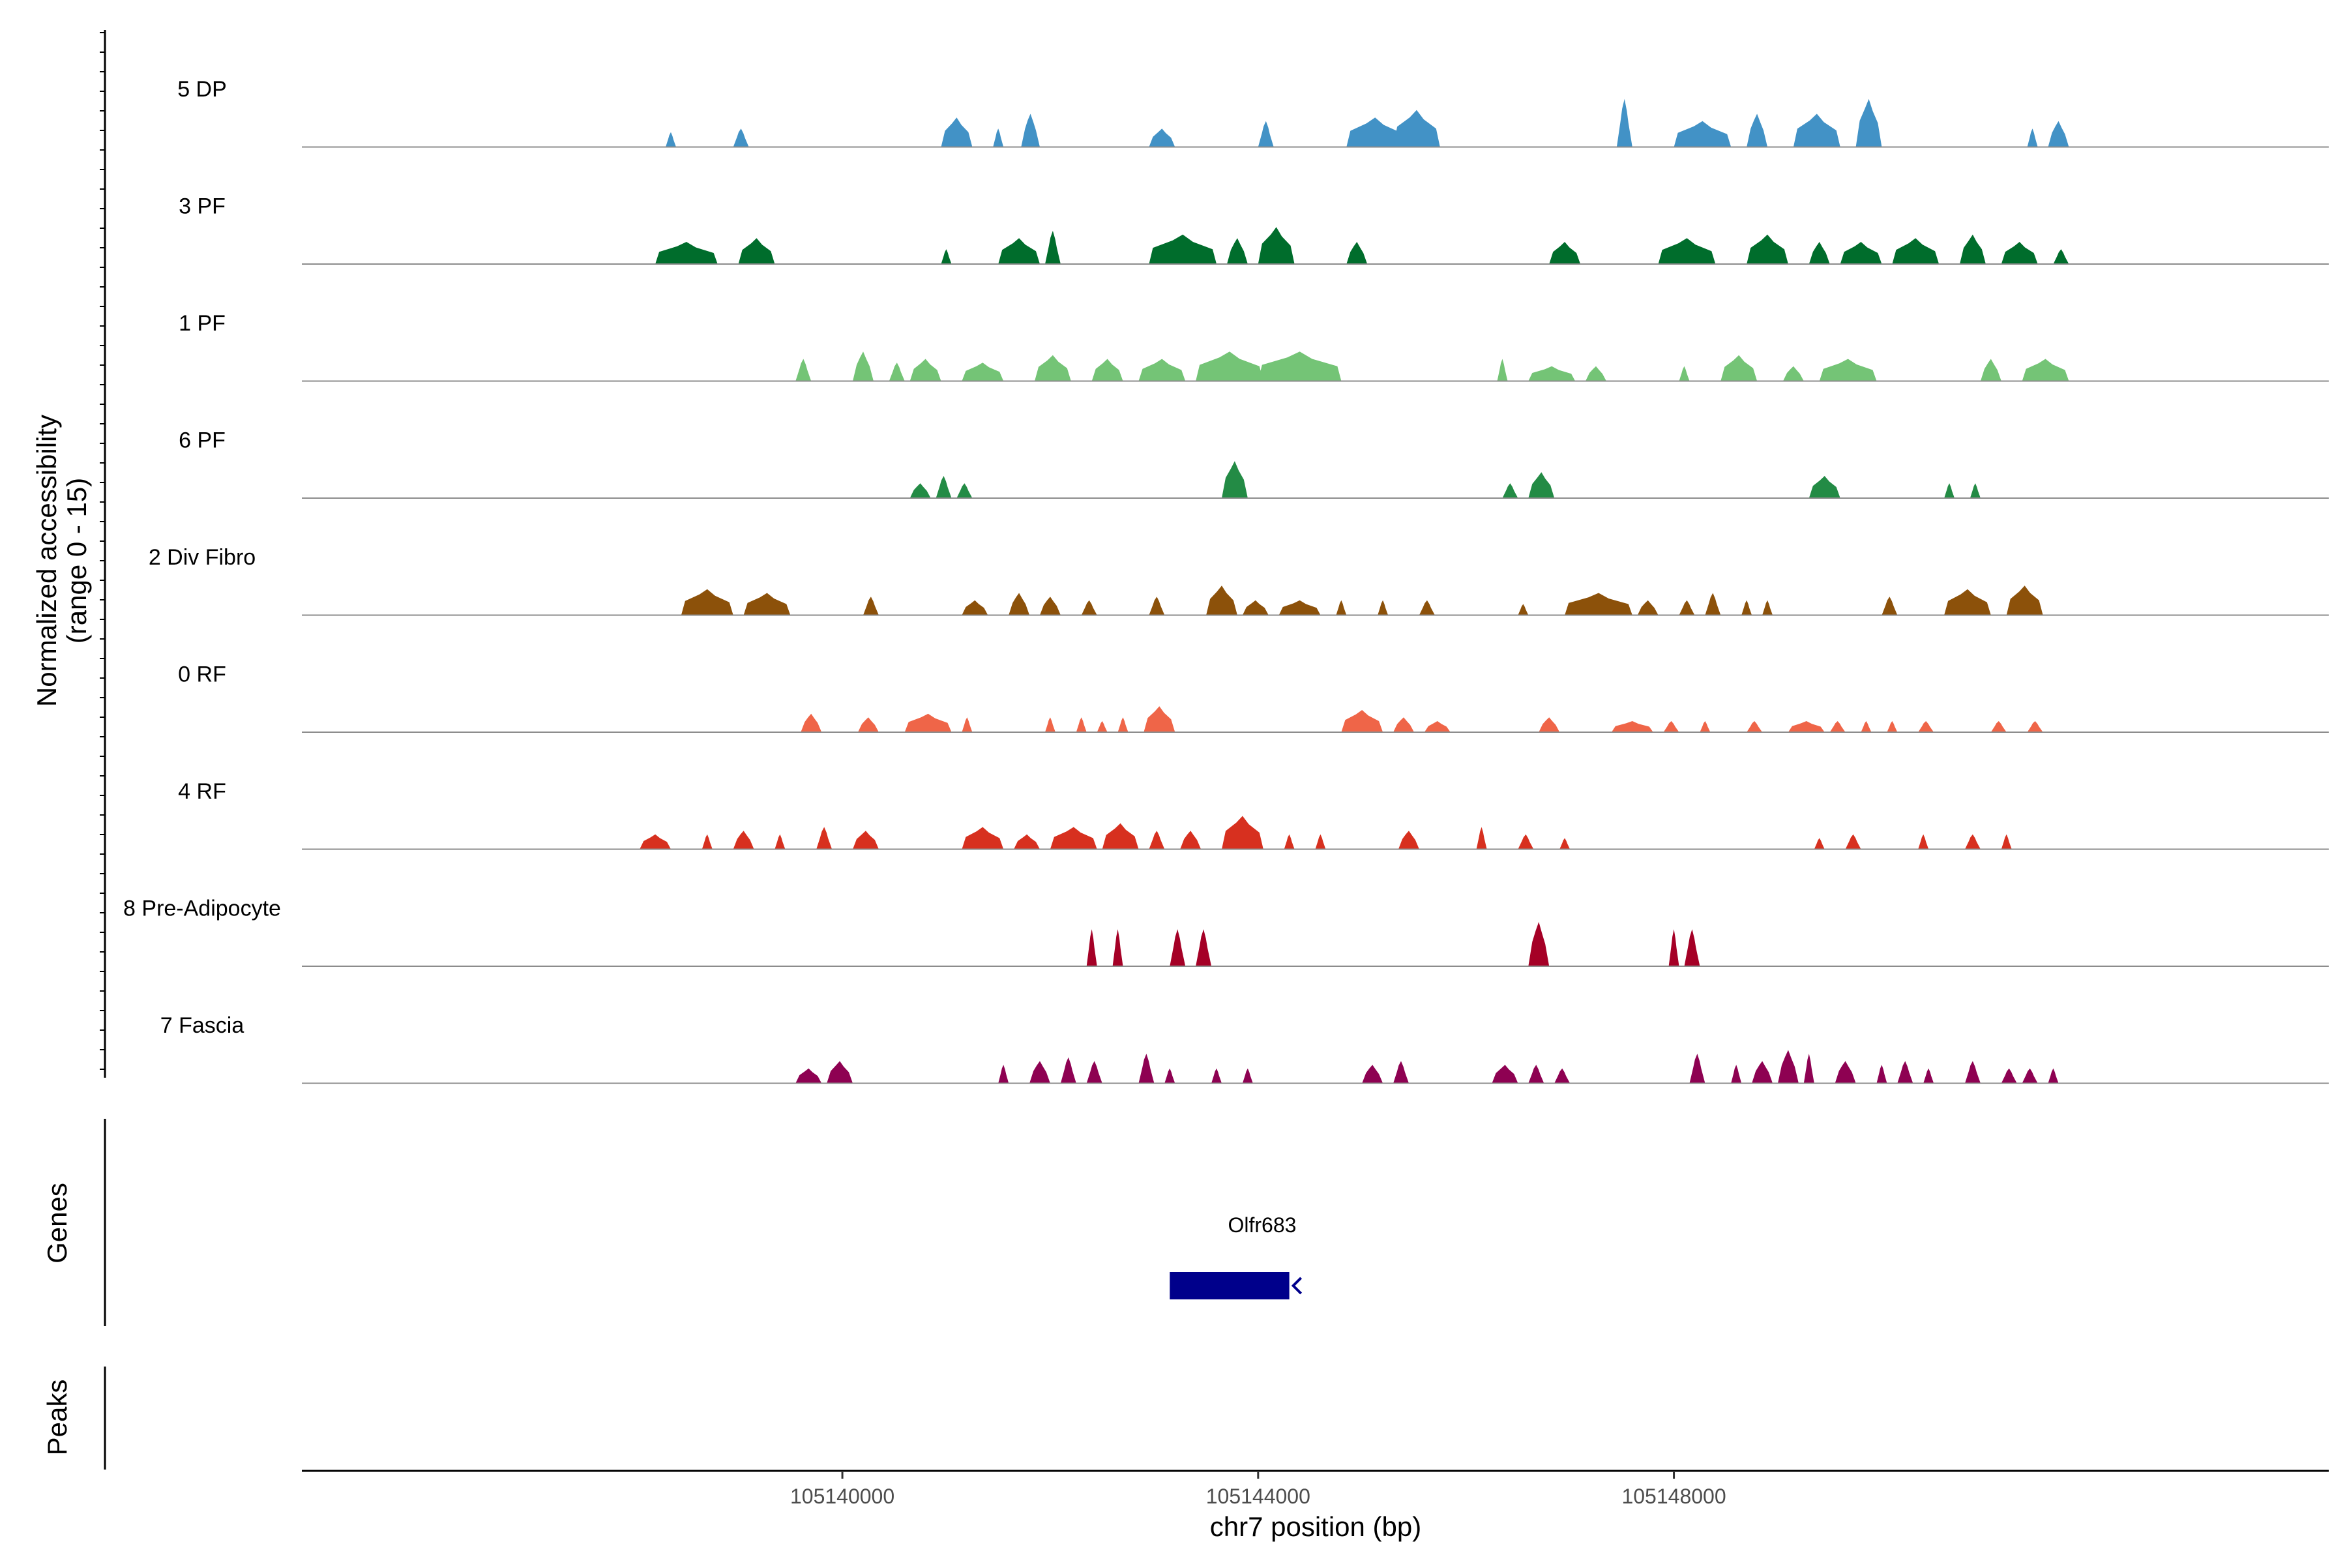 The height and width of the screenshot is (1568, 2347). What do you see at coordinates (1316, 1526) in the screenshot?
I see `x-axis-title: chr7 position (bp)` at bounding box center [1316, 1526].